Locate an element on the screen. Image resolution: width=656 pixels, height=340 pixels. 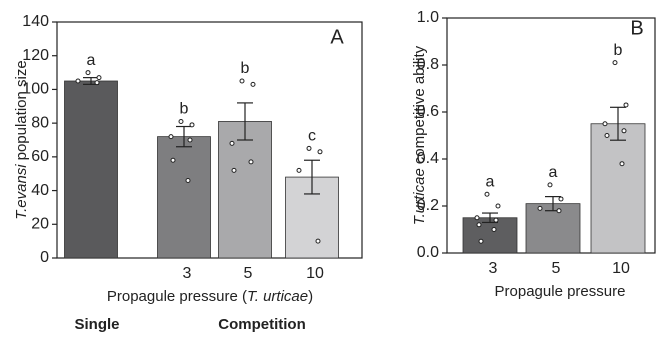
x-axis-label-part: T. urticae is located at coordinates (277, 296).